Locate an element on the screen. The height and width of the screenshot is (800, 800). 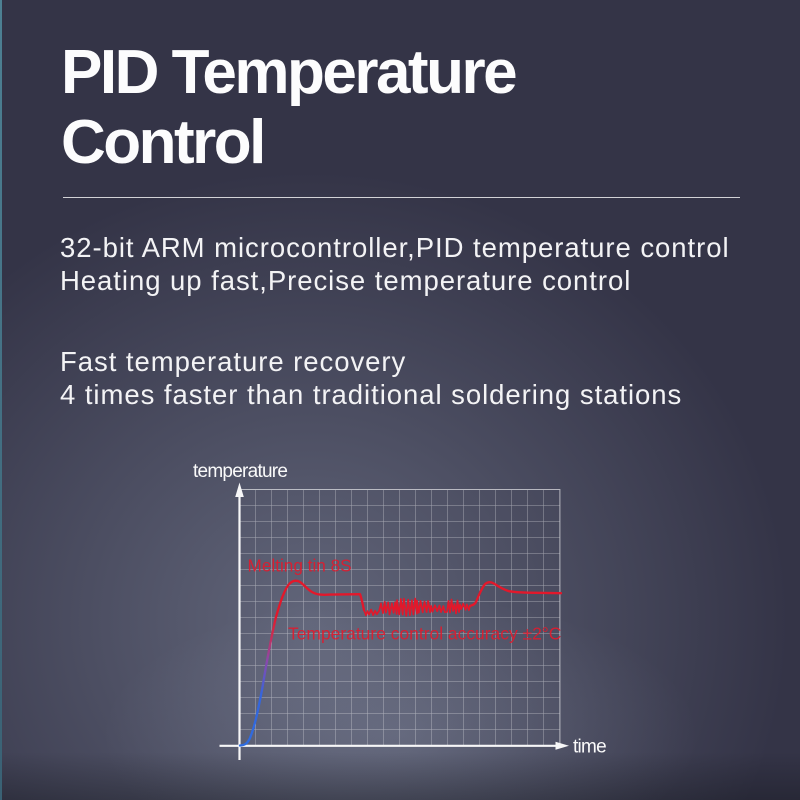
svg-text: temperature is located at coordinates (240, 471).